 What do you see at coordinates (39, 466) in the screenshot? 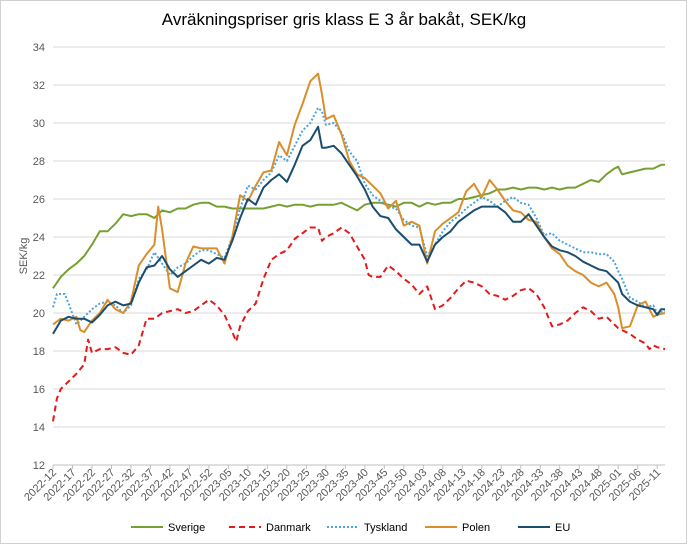
I see `y-tick-label: 12` at bounding box center [39, 466].